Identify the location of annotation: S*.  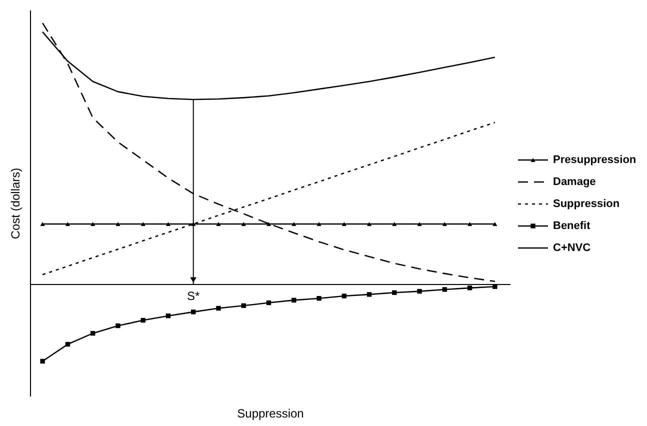
(193, 296).